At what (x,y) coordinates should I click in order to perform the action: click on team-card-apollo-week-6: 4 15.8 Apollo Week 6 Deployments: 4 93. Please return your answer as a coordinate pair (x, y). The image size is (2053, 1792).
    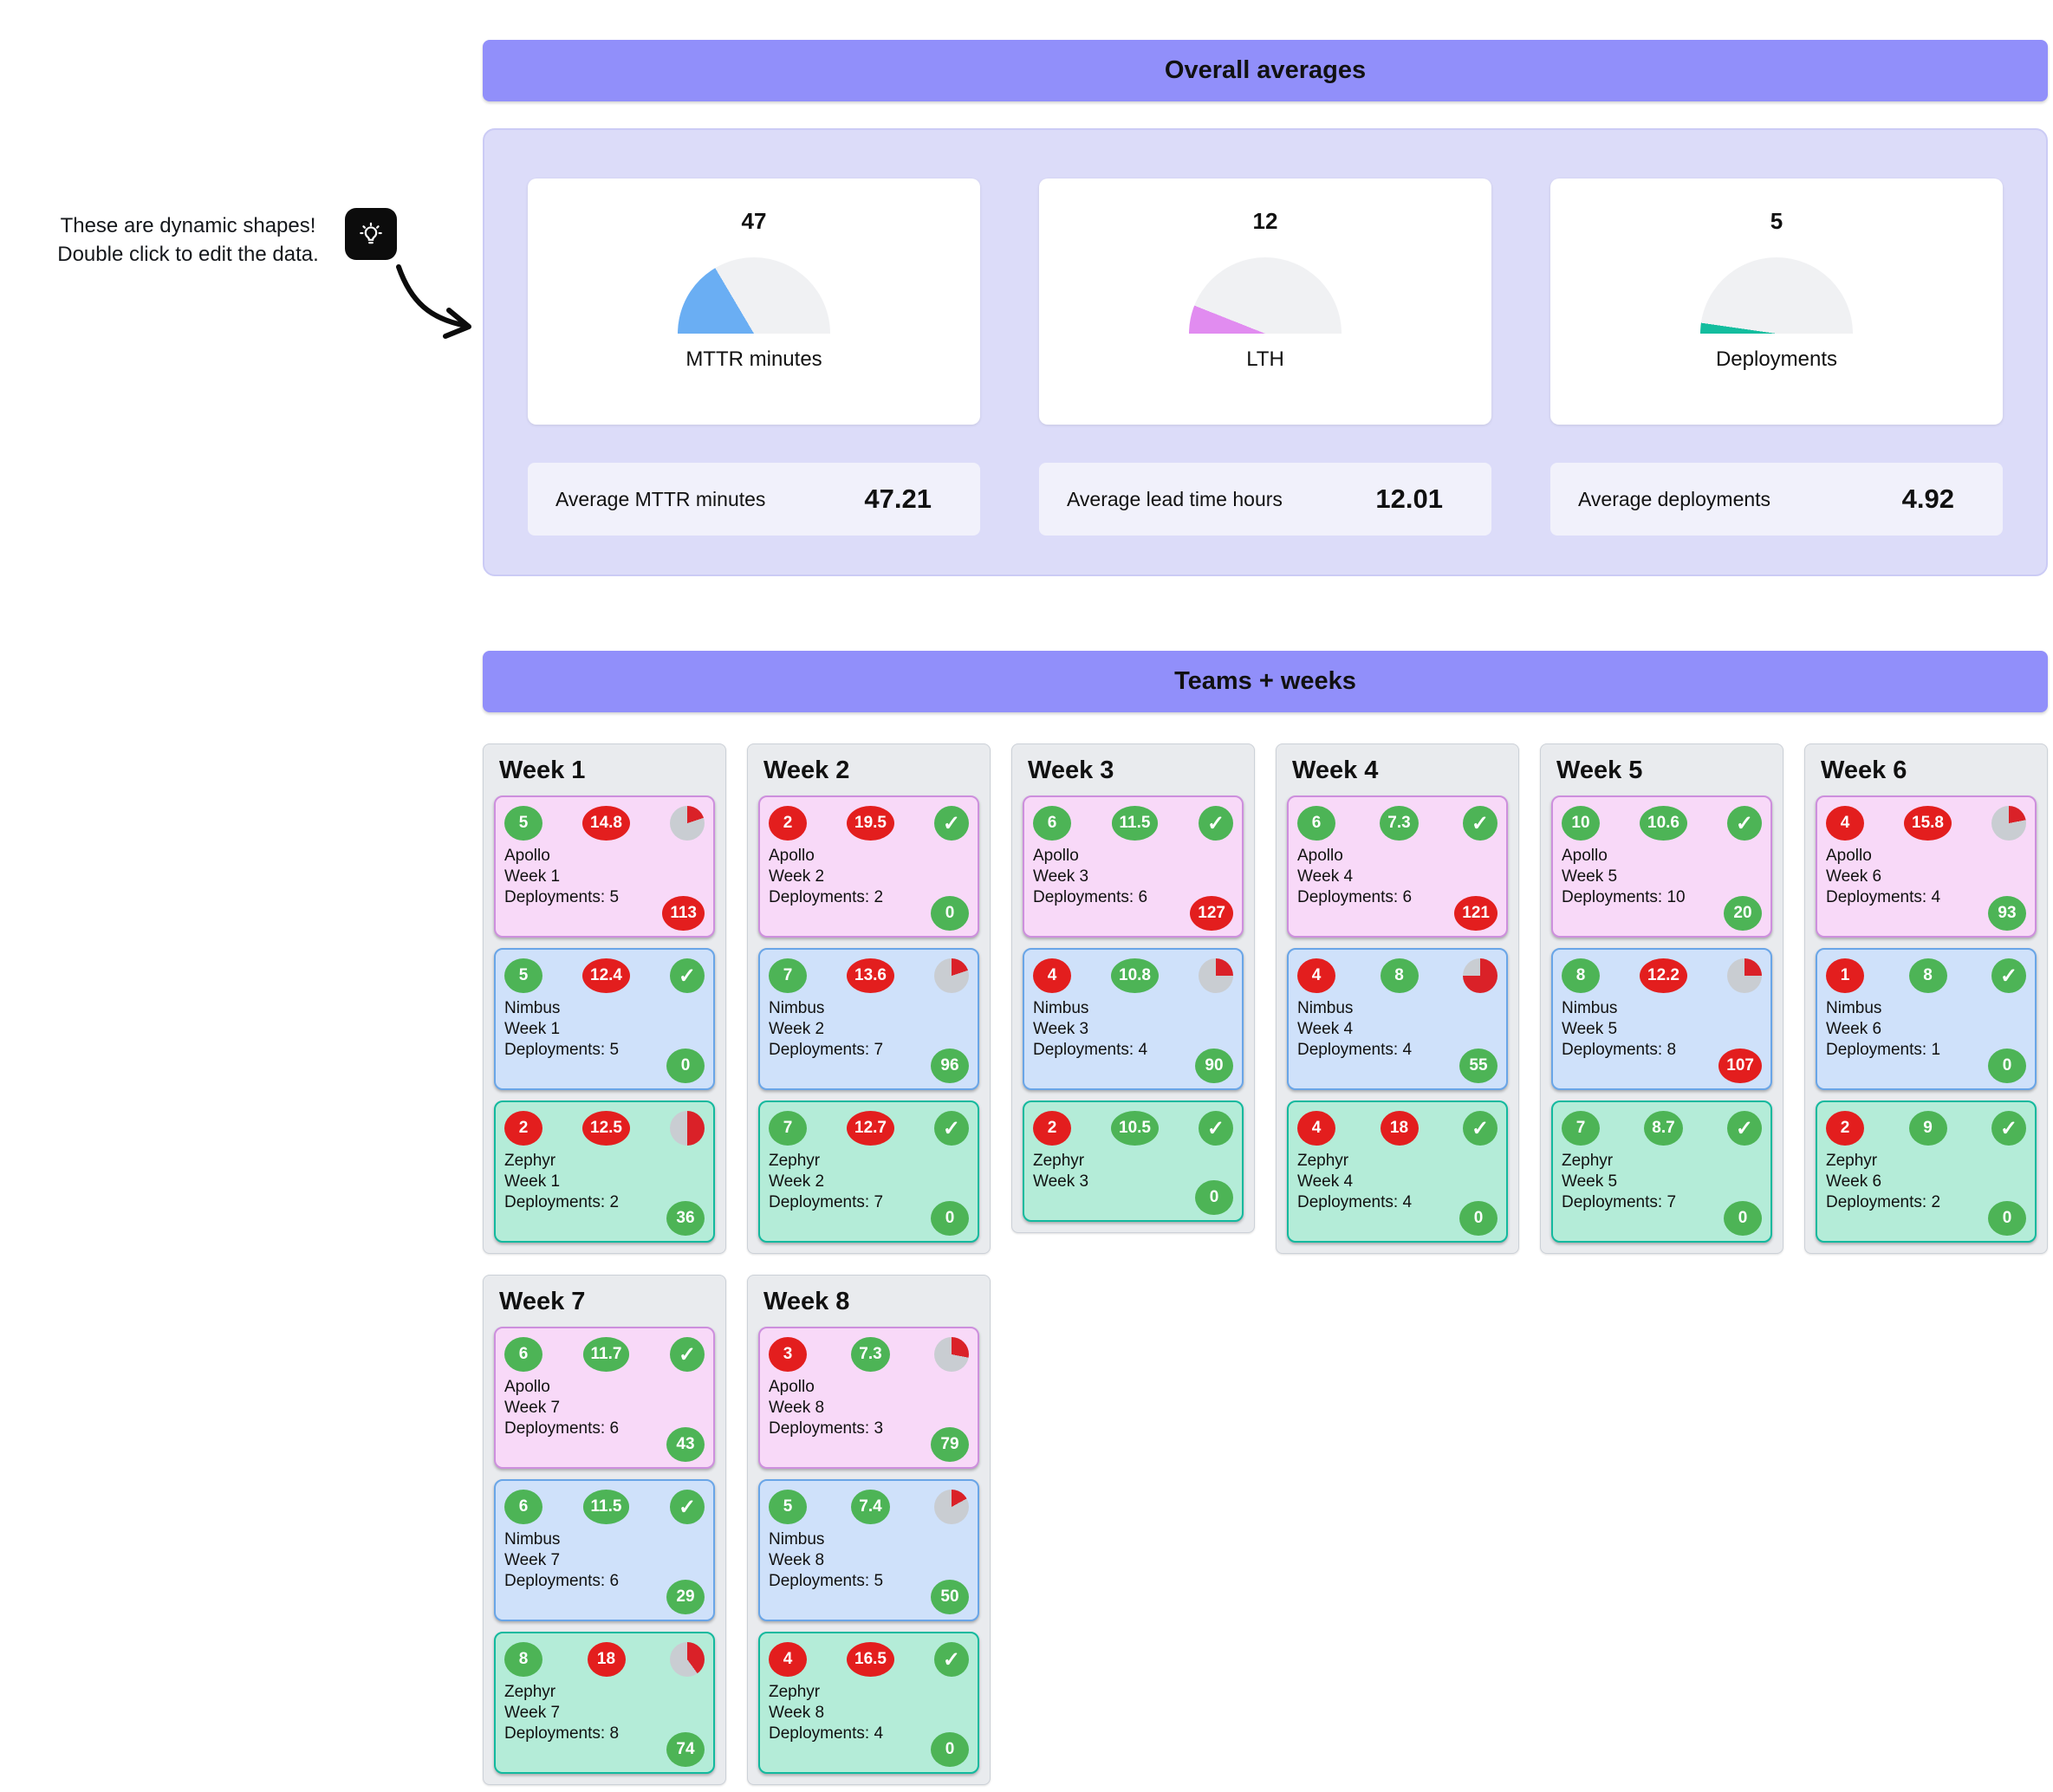
    Looking at the image, I should click on (1926, 867).